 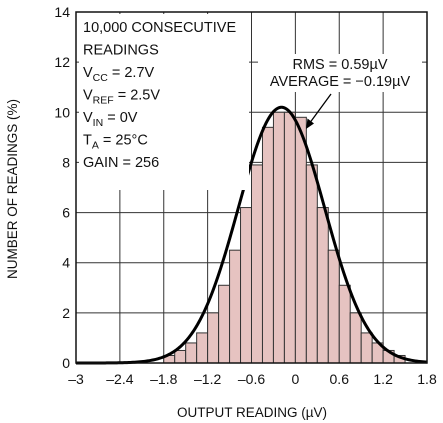 What do you see at coordinates (340, 65) in the screenshot?
I see `rms-annotation: RMS = 0.59µV` at bounding box center [340, 65].